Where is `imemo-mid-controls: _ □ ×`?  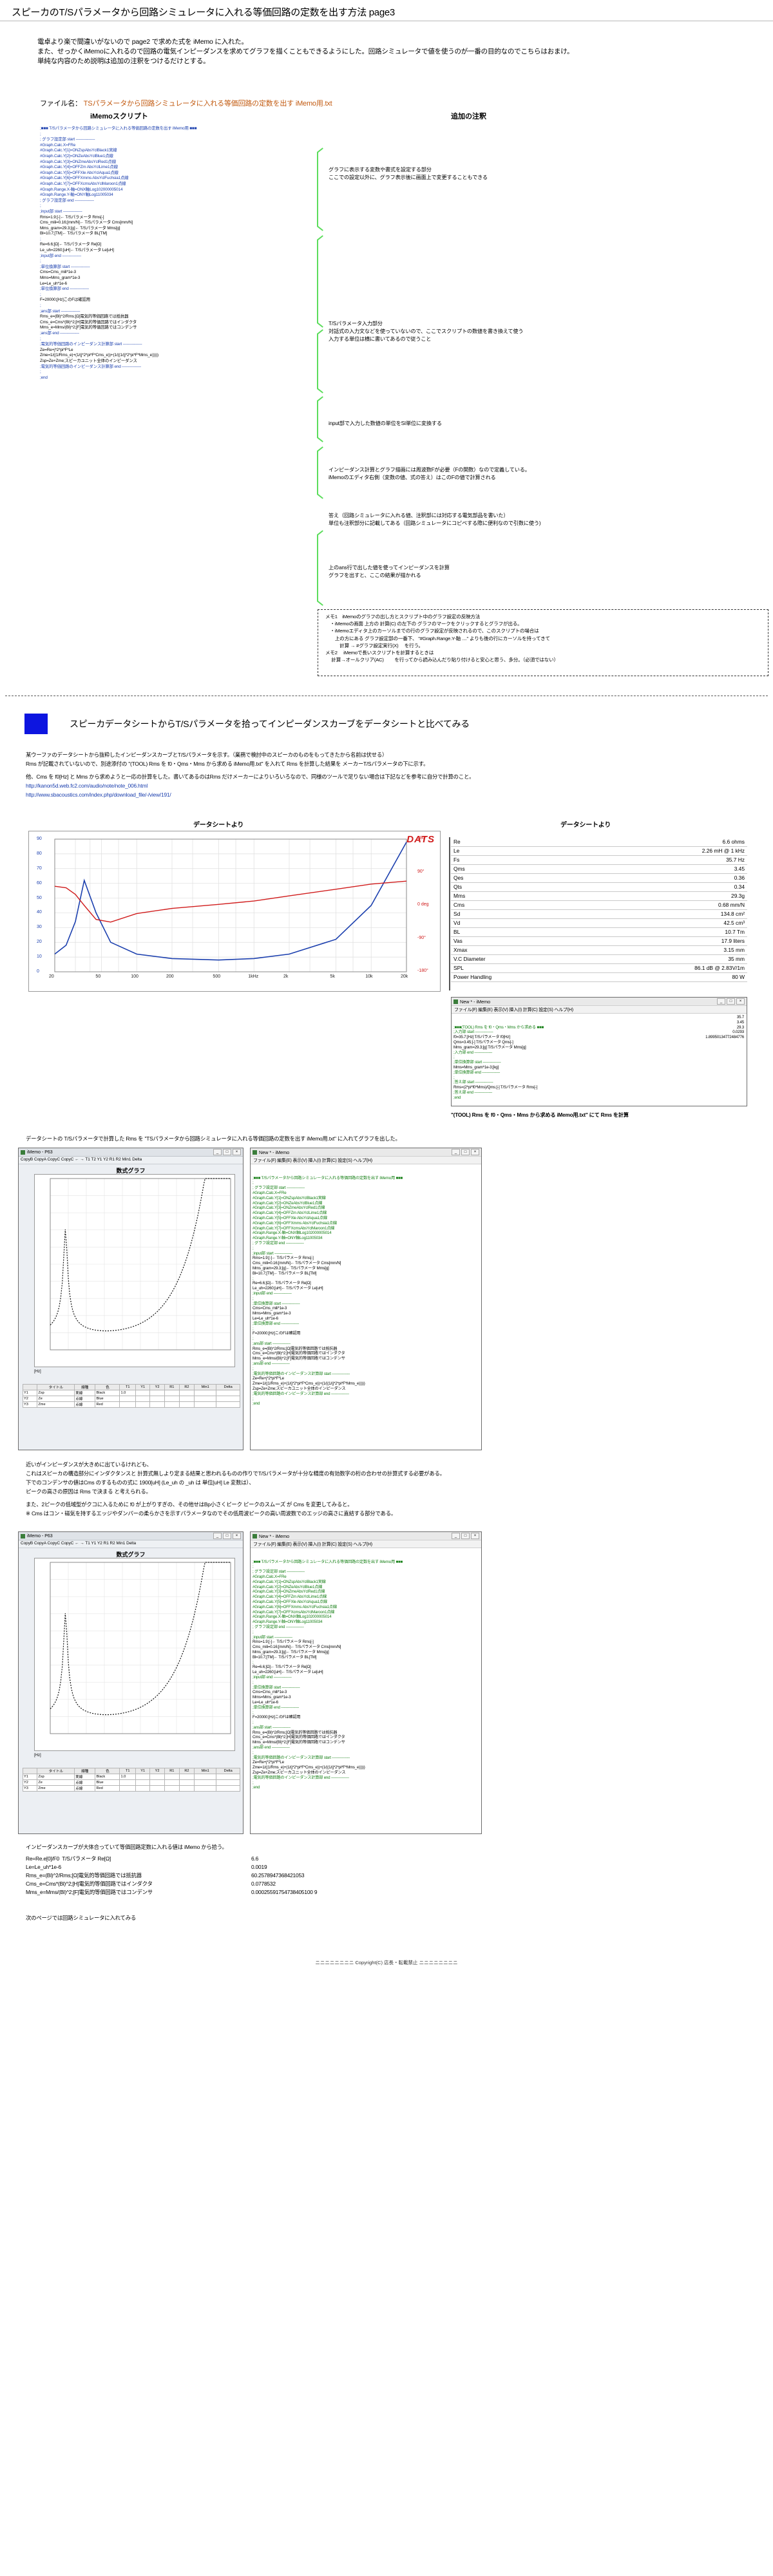 imemo-mid-controls: _ □ × is located at coordinates (466, 1152).